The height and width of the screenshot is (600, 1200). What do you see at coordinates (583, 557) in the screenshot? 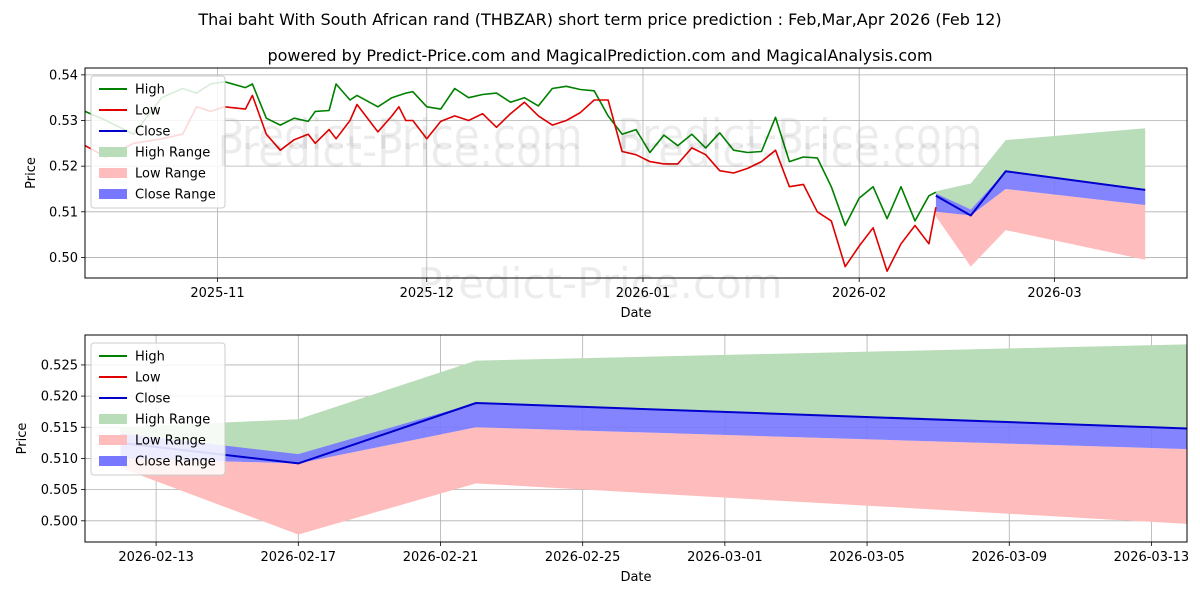
I see `x-tick-label: 2026-02-25` at bounding box center [583, 557].